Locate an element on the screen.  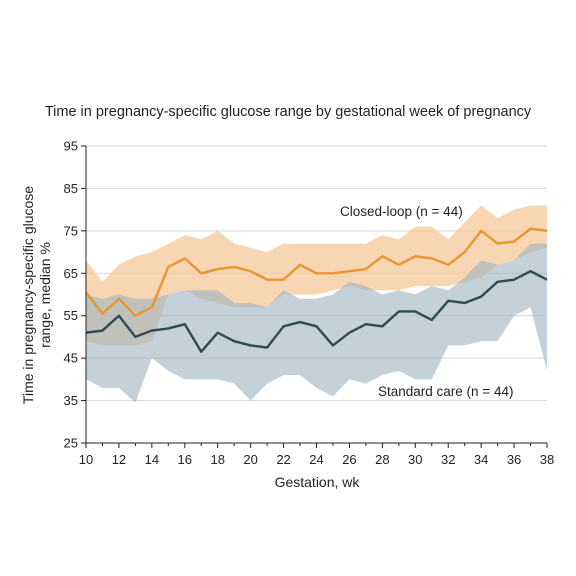
y-tick-label-95: 95 is located at coordinates (71, 146).